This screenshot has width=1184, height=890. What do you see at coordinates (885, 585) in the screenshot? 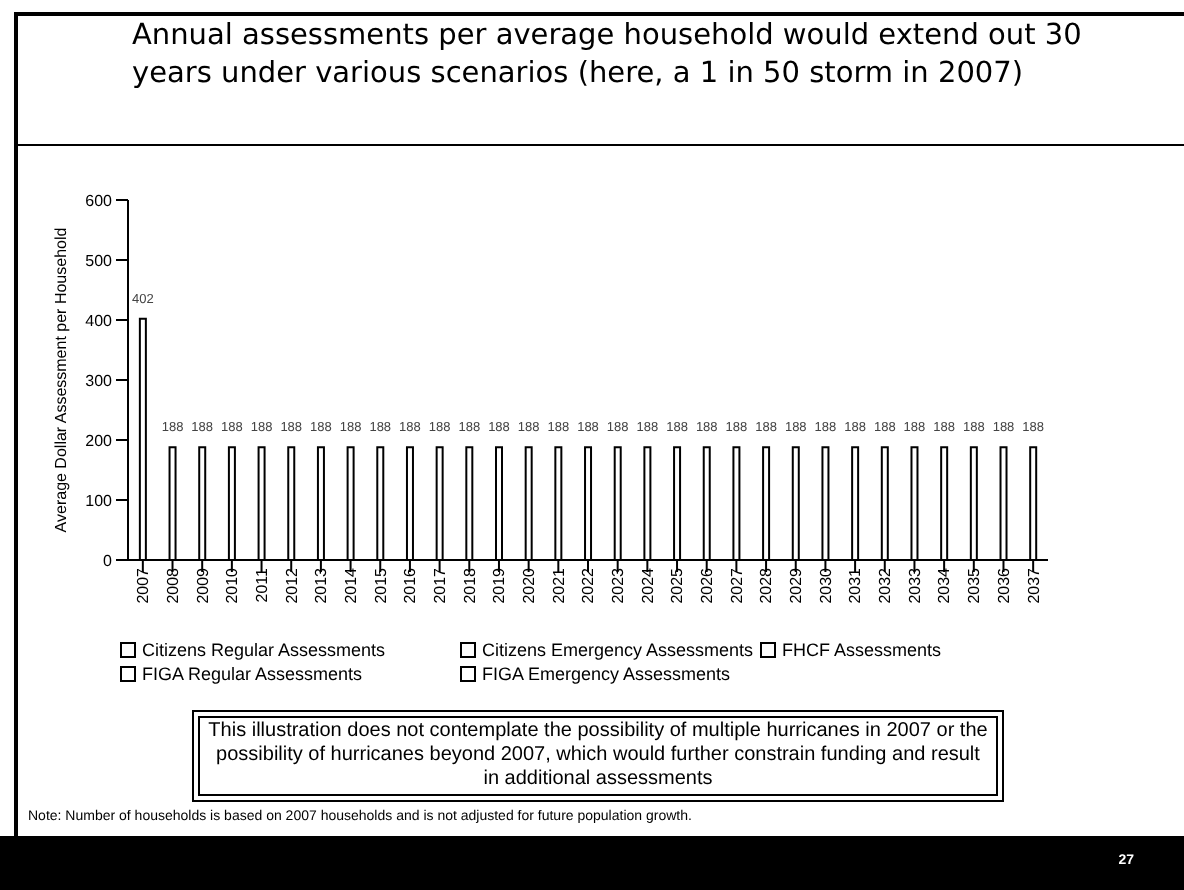
I see `x-tick-label: 2032` at bounding box center [885, 585].